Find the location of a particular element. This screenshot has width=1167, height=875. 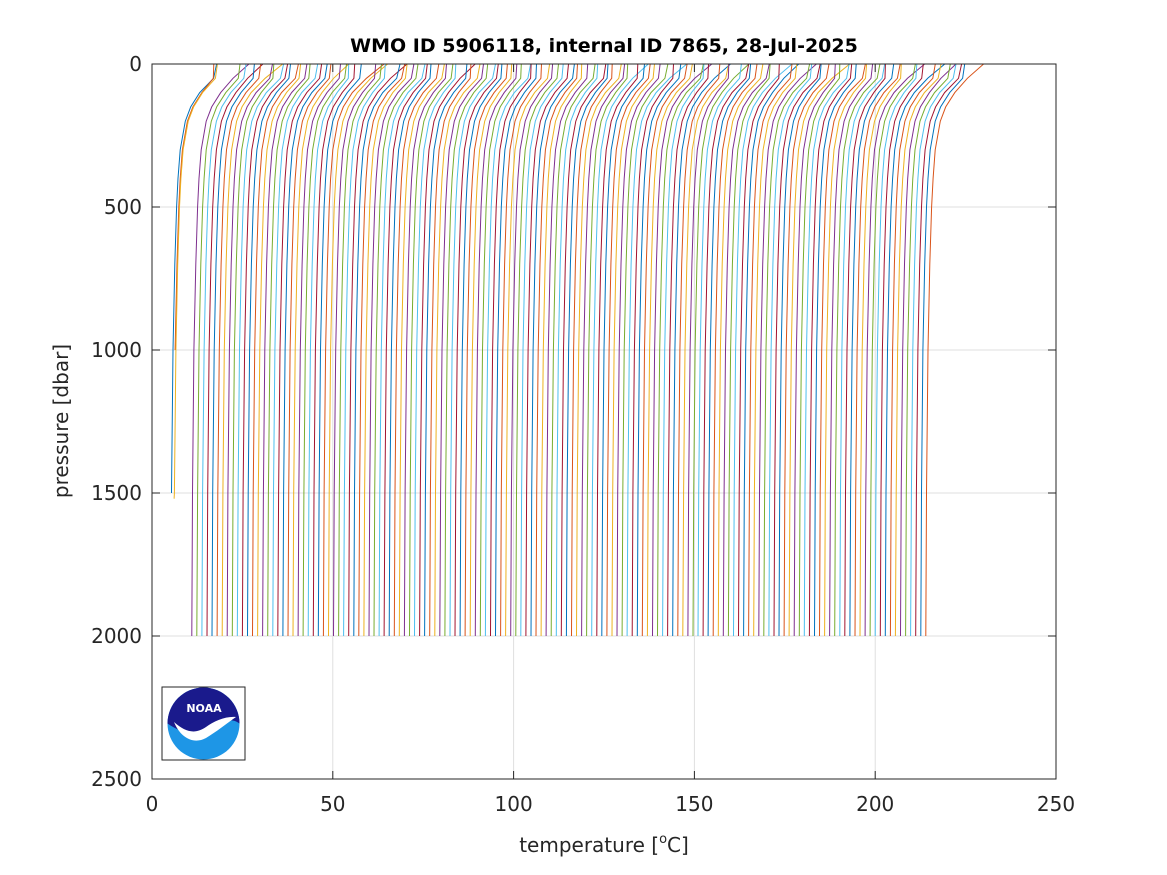

y-tick-label: 1500 is located at coordinates (116, 493).